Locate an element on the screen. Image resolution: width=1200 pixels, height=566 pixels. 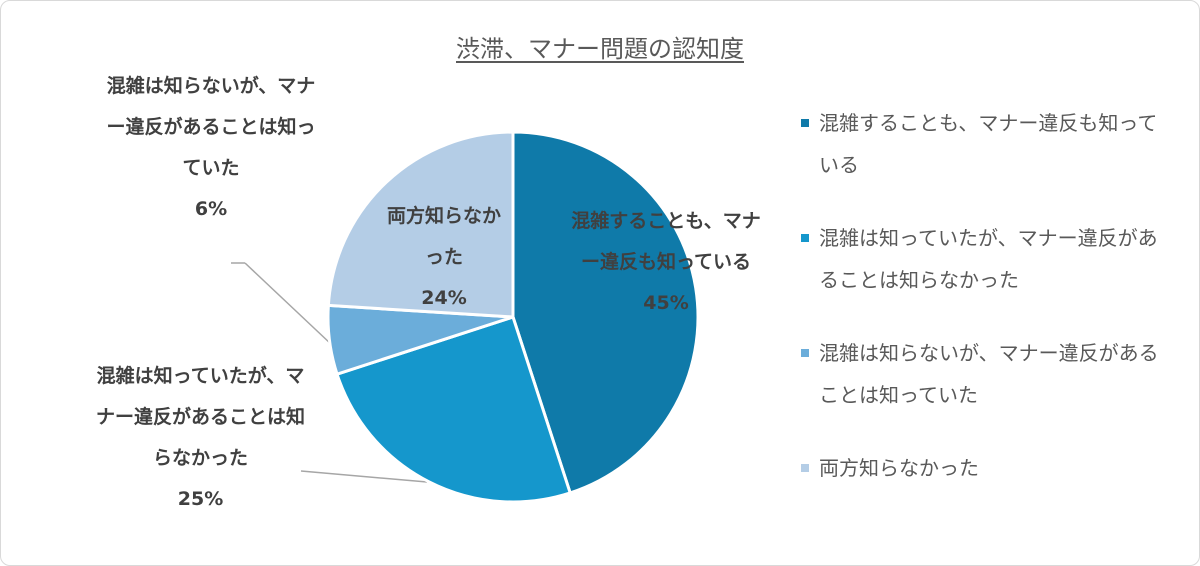
legend-entry: 混雑は知っていたが、マナー違反があることは知らなかった is located at coordinates (986, 259).